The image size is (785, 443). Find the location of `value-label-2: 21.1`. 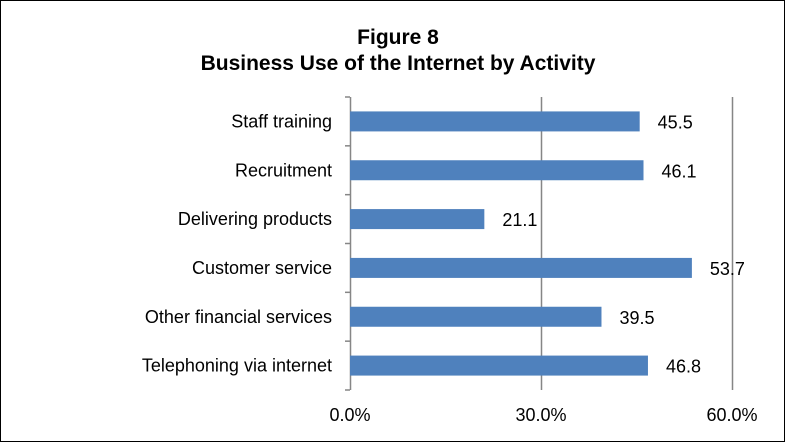

value-label-2: 21.1 is located at coordinates (519, 220).